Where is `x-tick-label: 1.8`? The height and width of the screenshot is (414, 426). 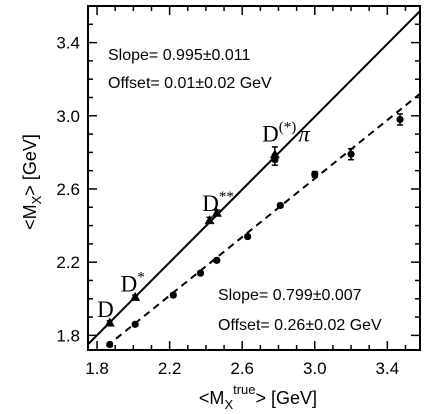
x-tick-label: 1.8 is located at coordinates (97, 368).